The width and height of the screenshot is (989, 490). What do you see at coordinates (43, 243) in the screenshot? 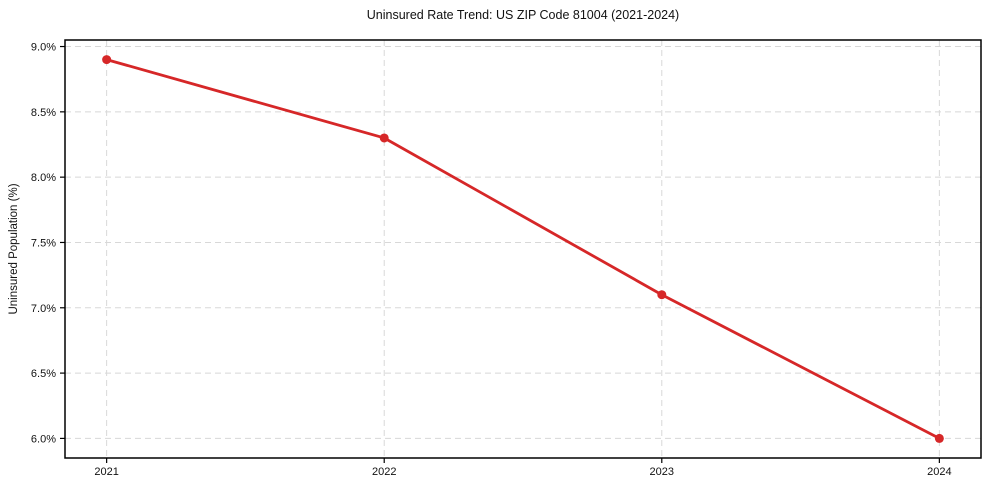
I see `y-tick-label: 7.5%` at bounding box center [43, 243].